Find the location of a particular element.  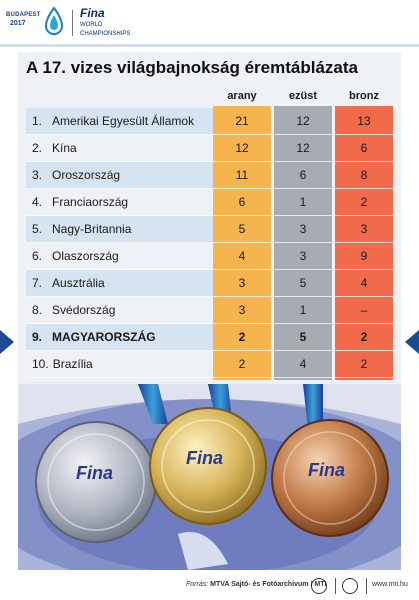

gold-count: 12 is located at coordinates (242, 148).